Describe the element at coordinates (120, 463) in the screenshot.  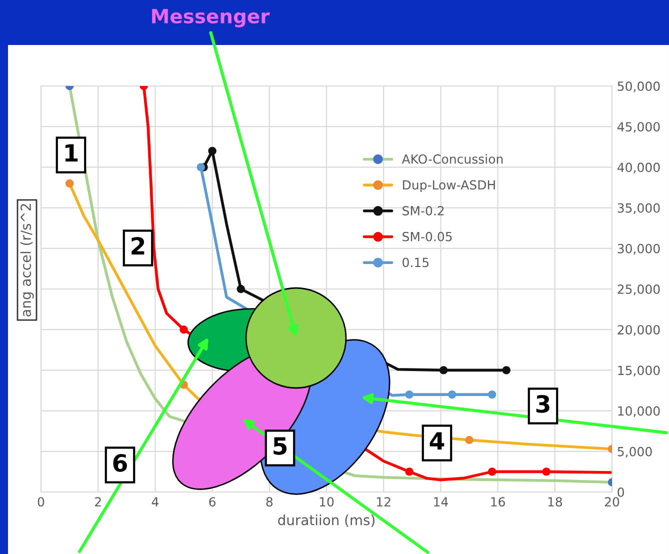
I see `annotation: 6` at that location.